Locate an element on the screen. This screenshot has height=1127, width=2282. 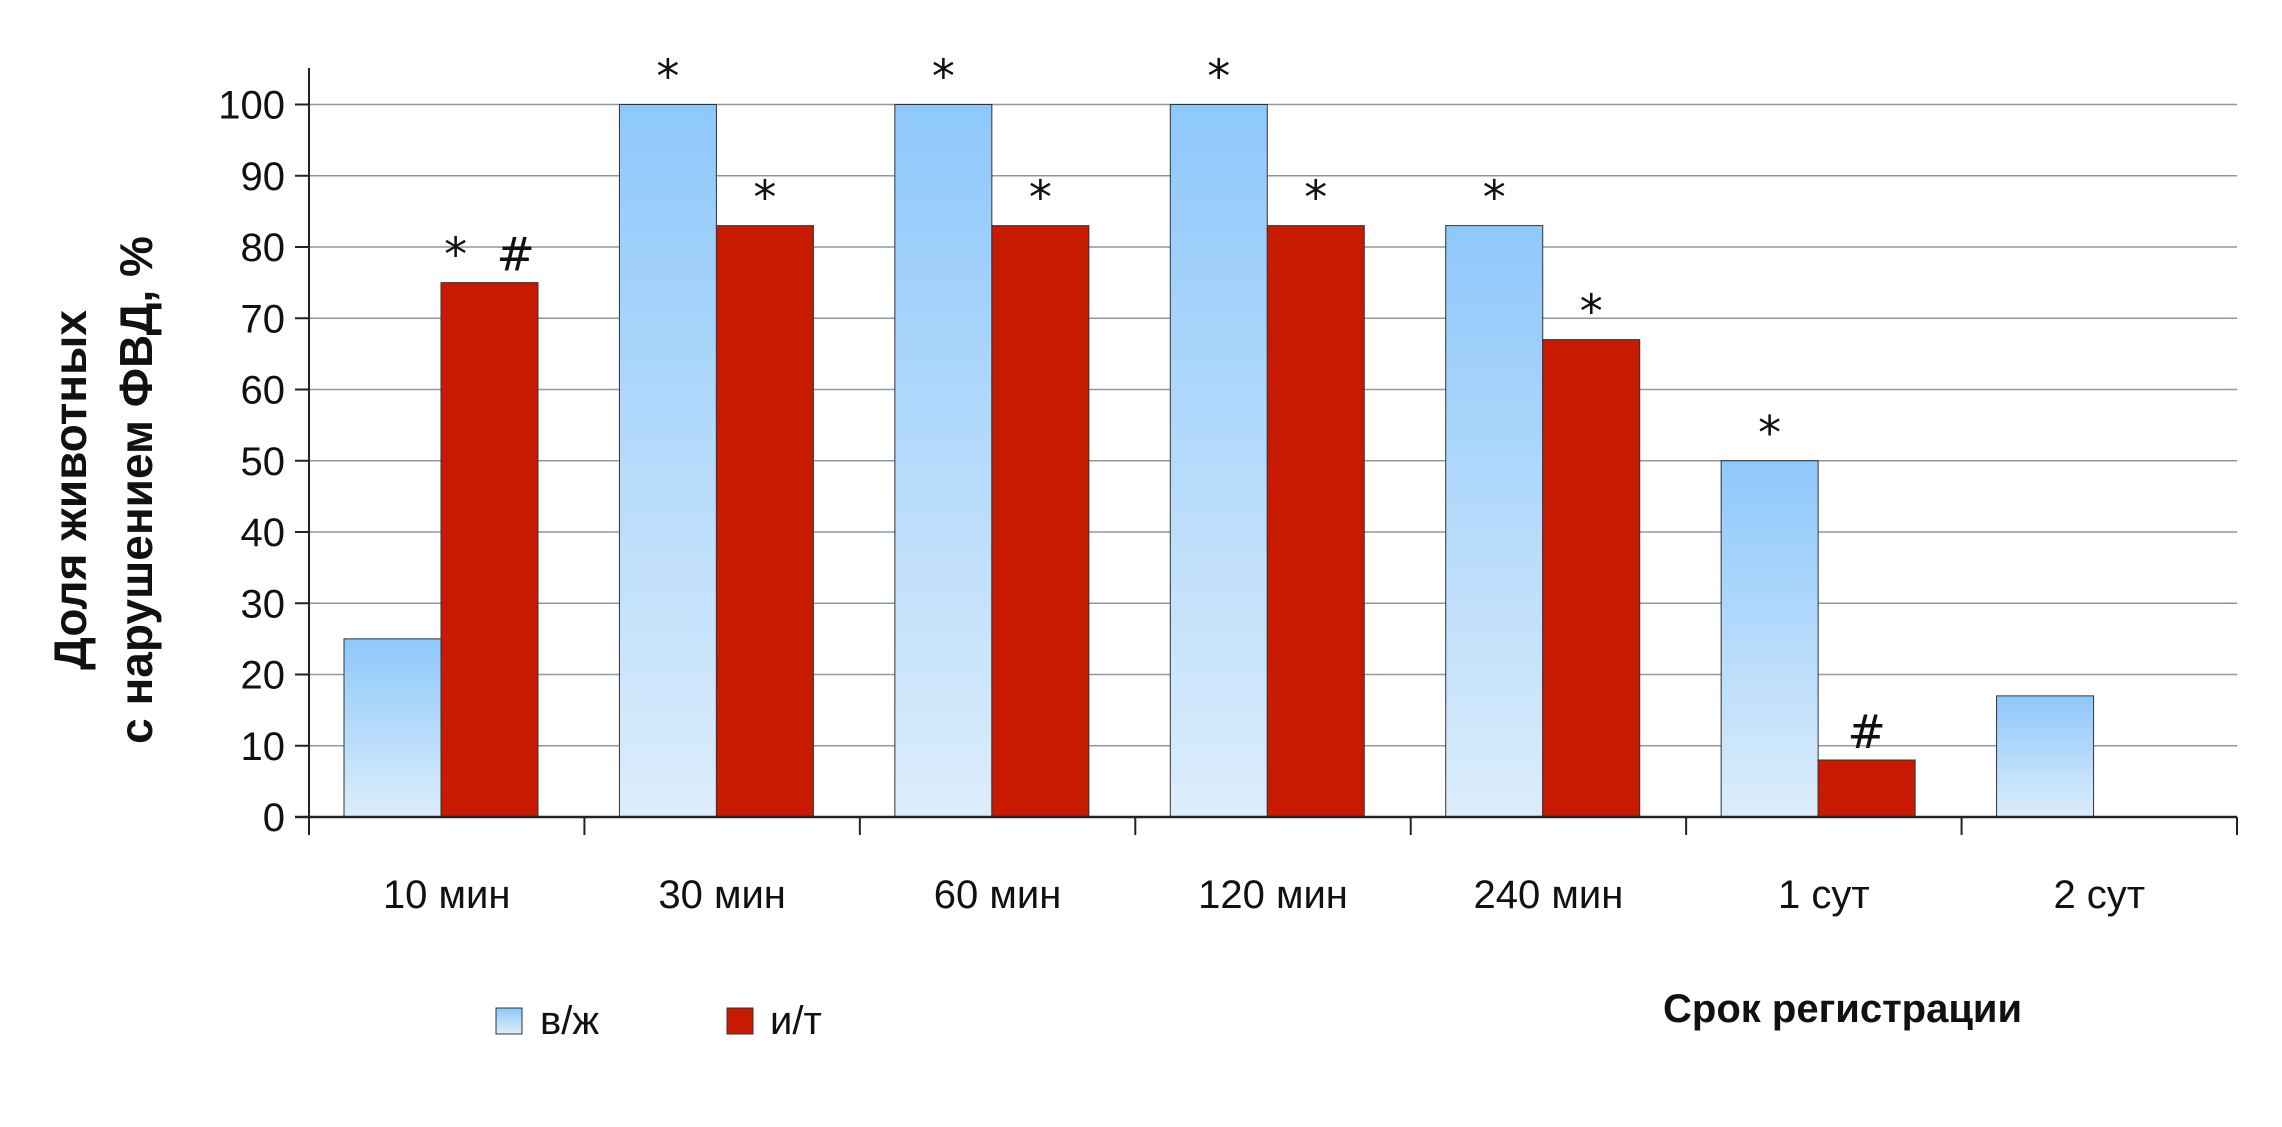
y-tick-label: 60 is located at coordinates (263, 391).